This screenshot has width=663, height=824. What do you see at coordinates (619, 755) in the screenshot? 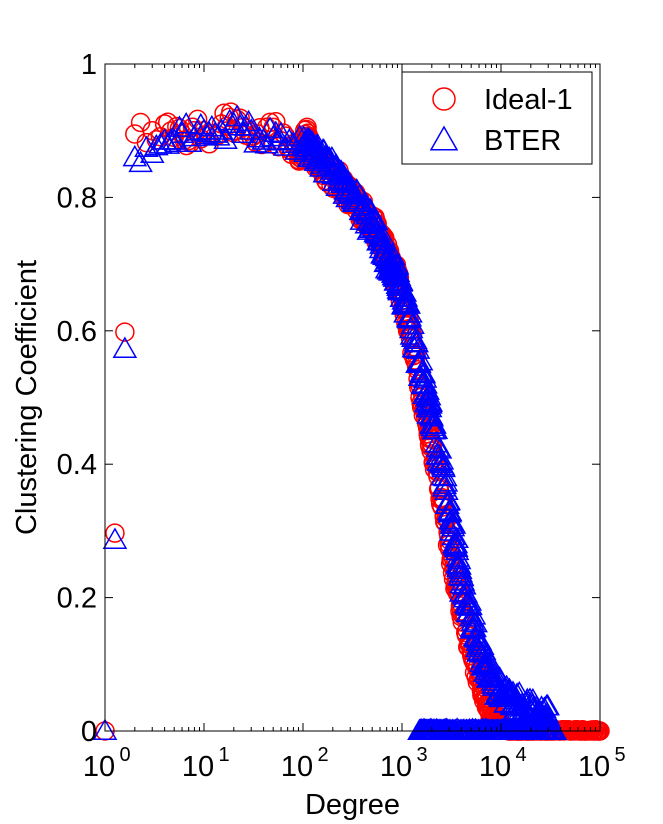
I see `x-tick-exponent: 5` at bounding box center [619, 755].